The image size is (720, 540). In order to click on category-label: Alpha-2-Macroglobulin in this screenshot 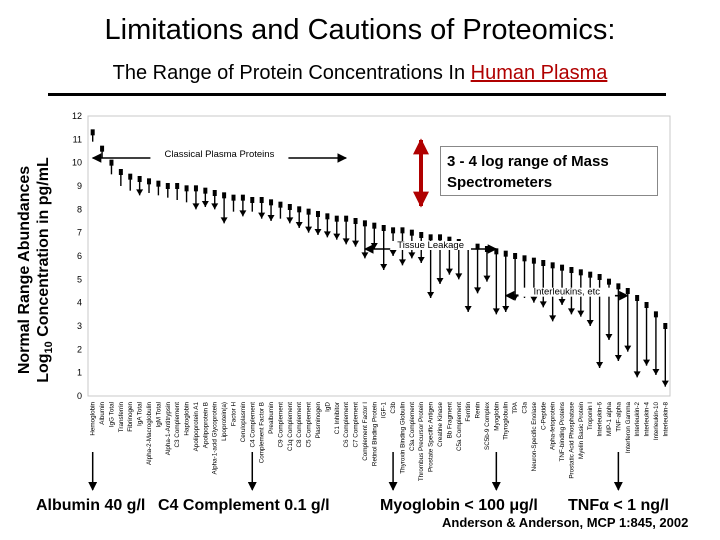, I will do `click(149, 434)`.